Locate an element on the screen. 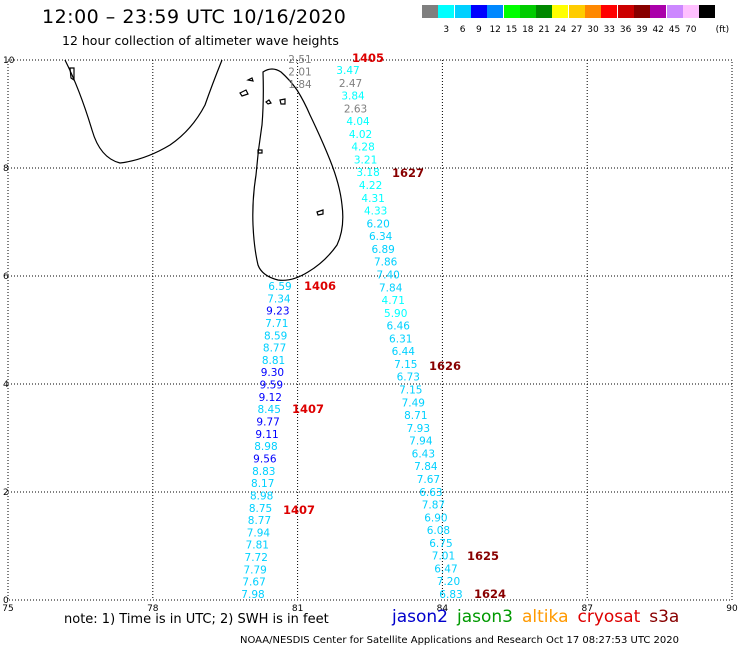 This screenshot has height=650, width=740. latitude-tick-label: 0 is located at coordinates (6, 601).